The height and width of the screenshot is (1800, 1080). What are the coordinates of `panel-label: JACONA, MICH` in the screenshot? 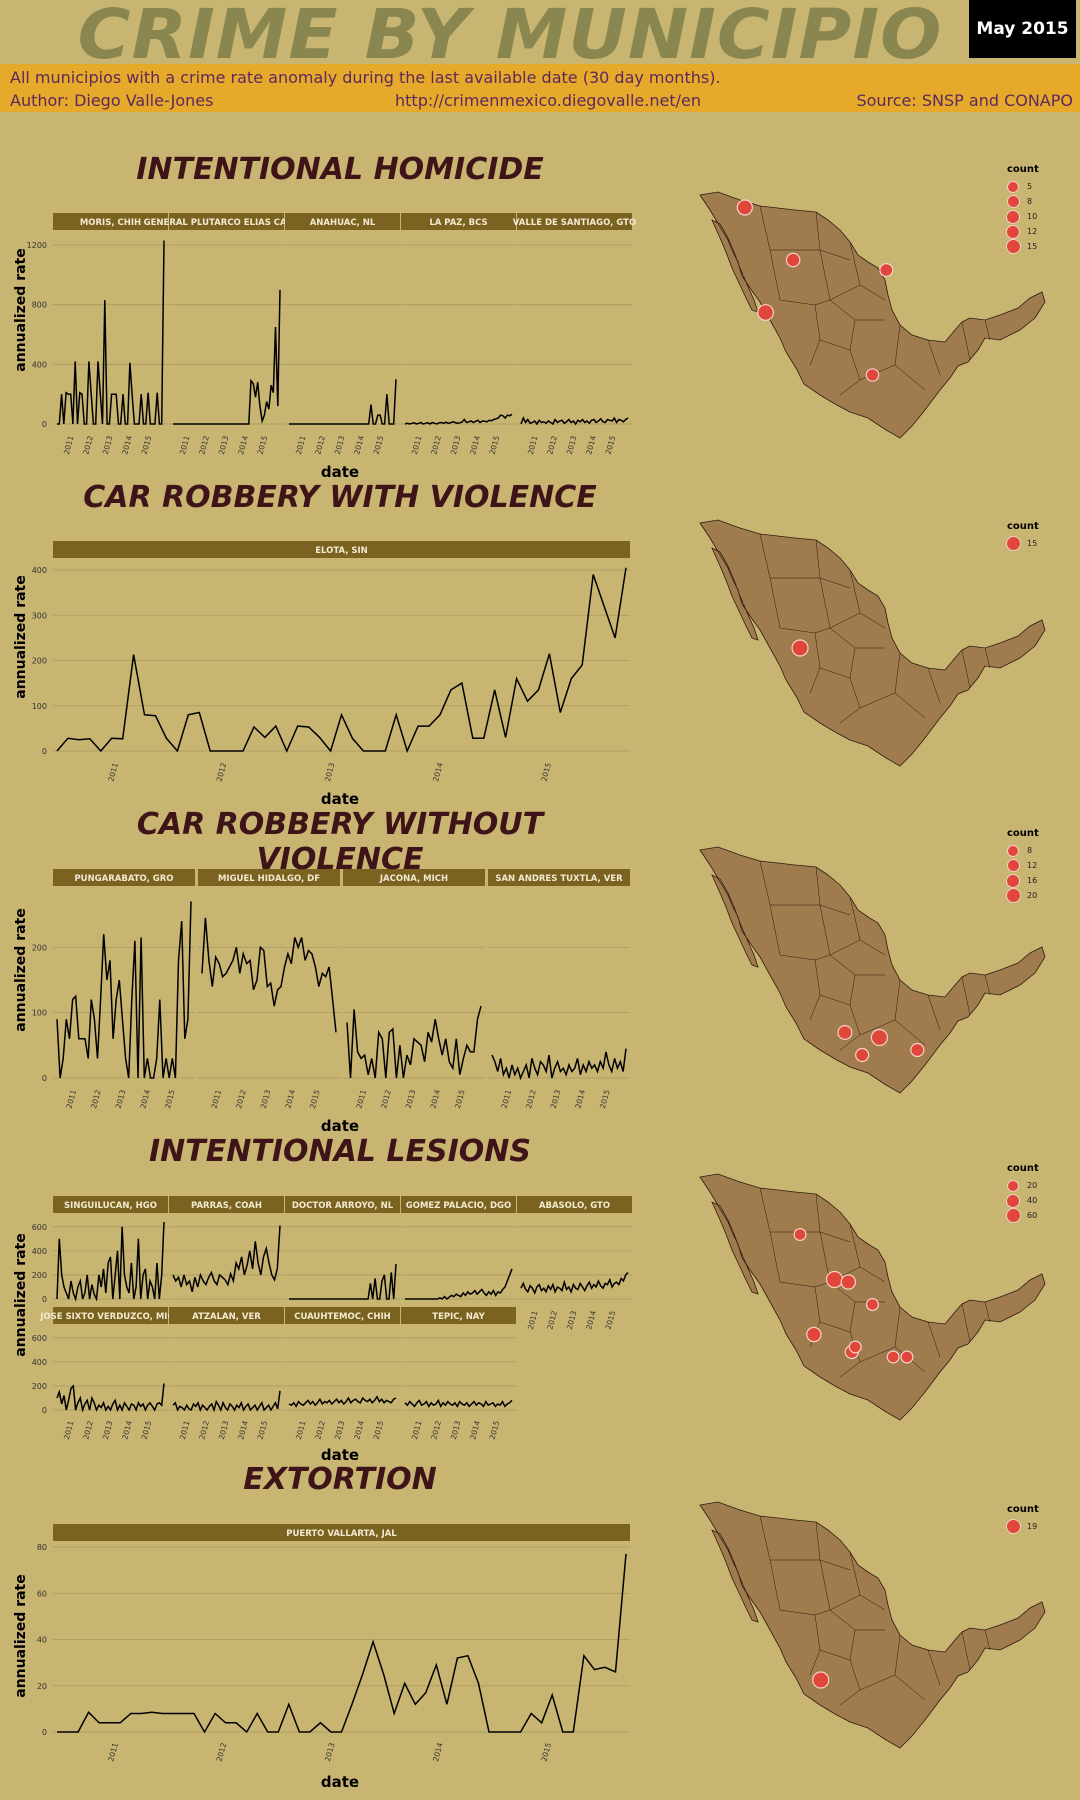 It's located at (413, 879).